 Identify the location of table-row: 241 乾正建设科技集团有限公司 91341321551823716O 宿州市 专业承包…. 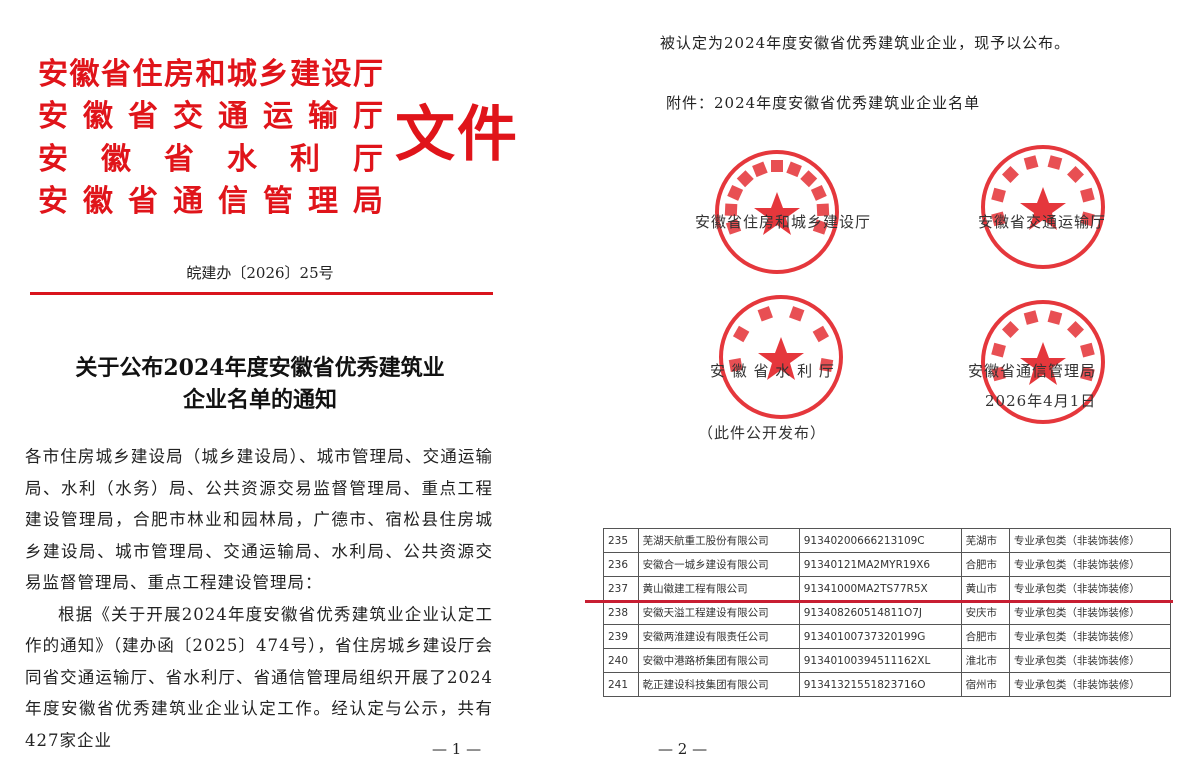
(887, 684).